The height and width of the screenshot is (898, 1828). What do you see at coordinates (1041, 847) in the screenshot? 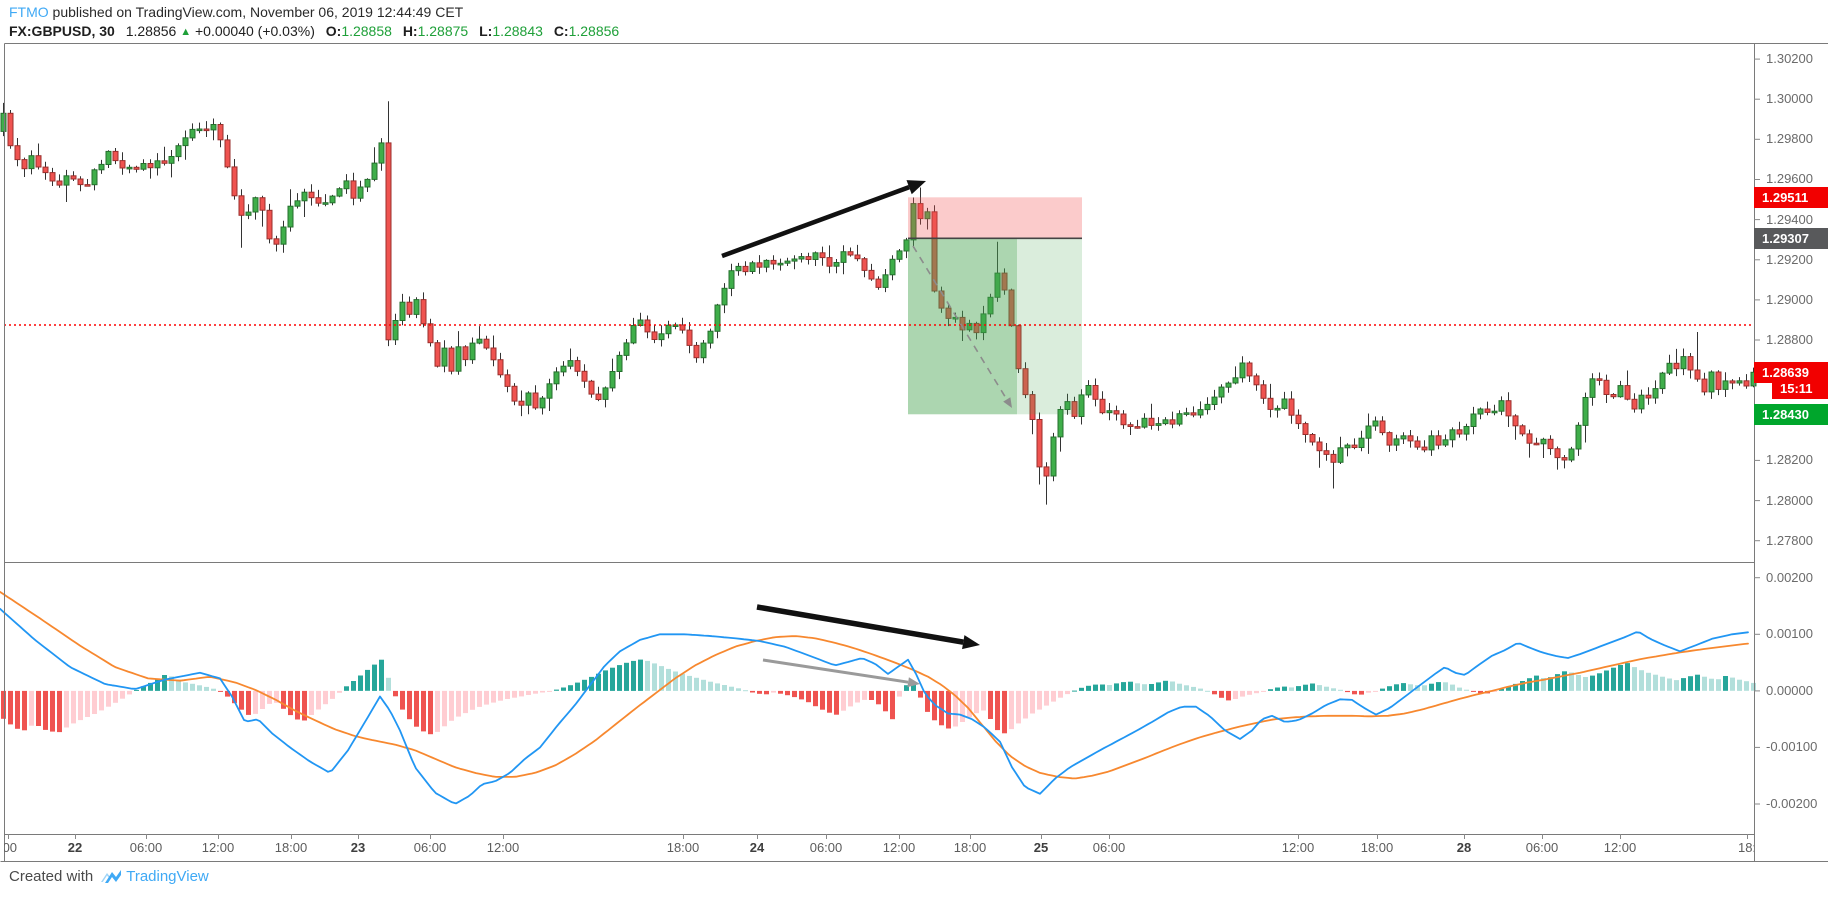
I see `time-axis-label: 25` at bounding box center [1041, 847].